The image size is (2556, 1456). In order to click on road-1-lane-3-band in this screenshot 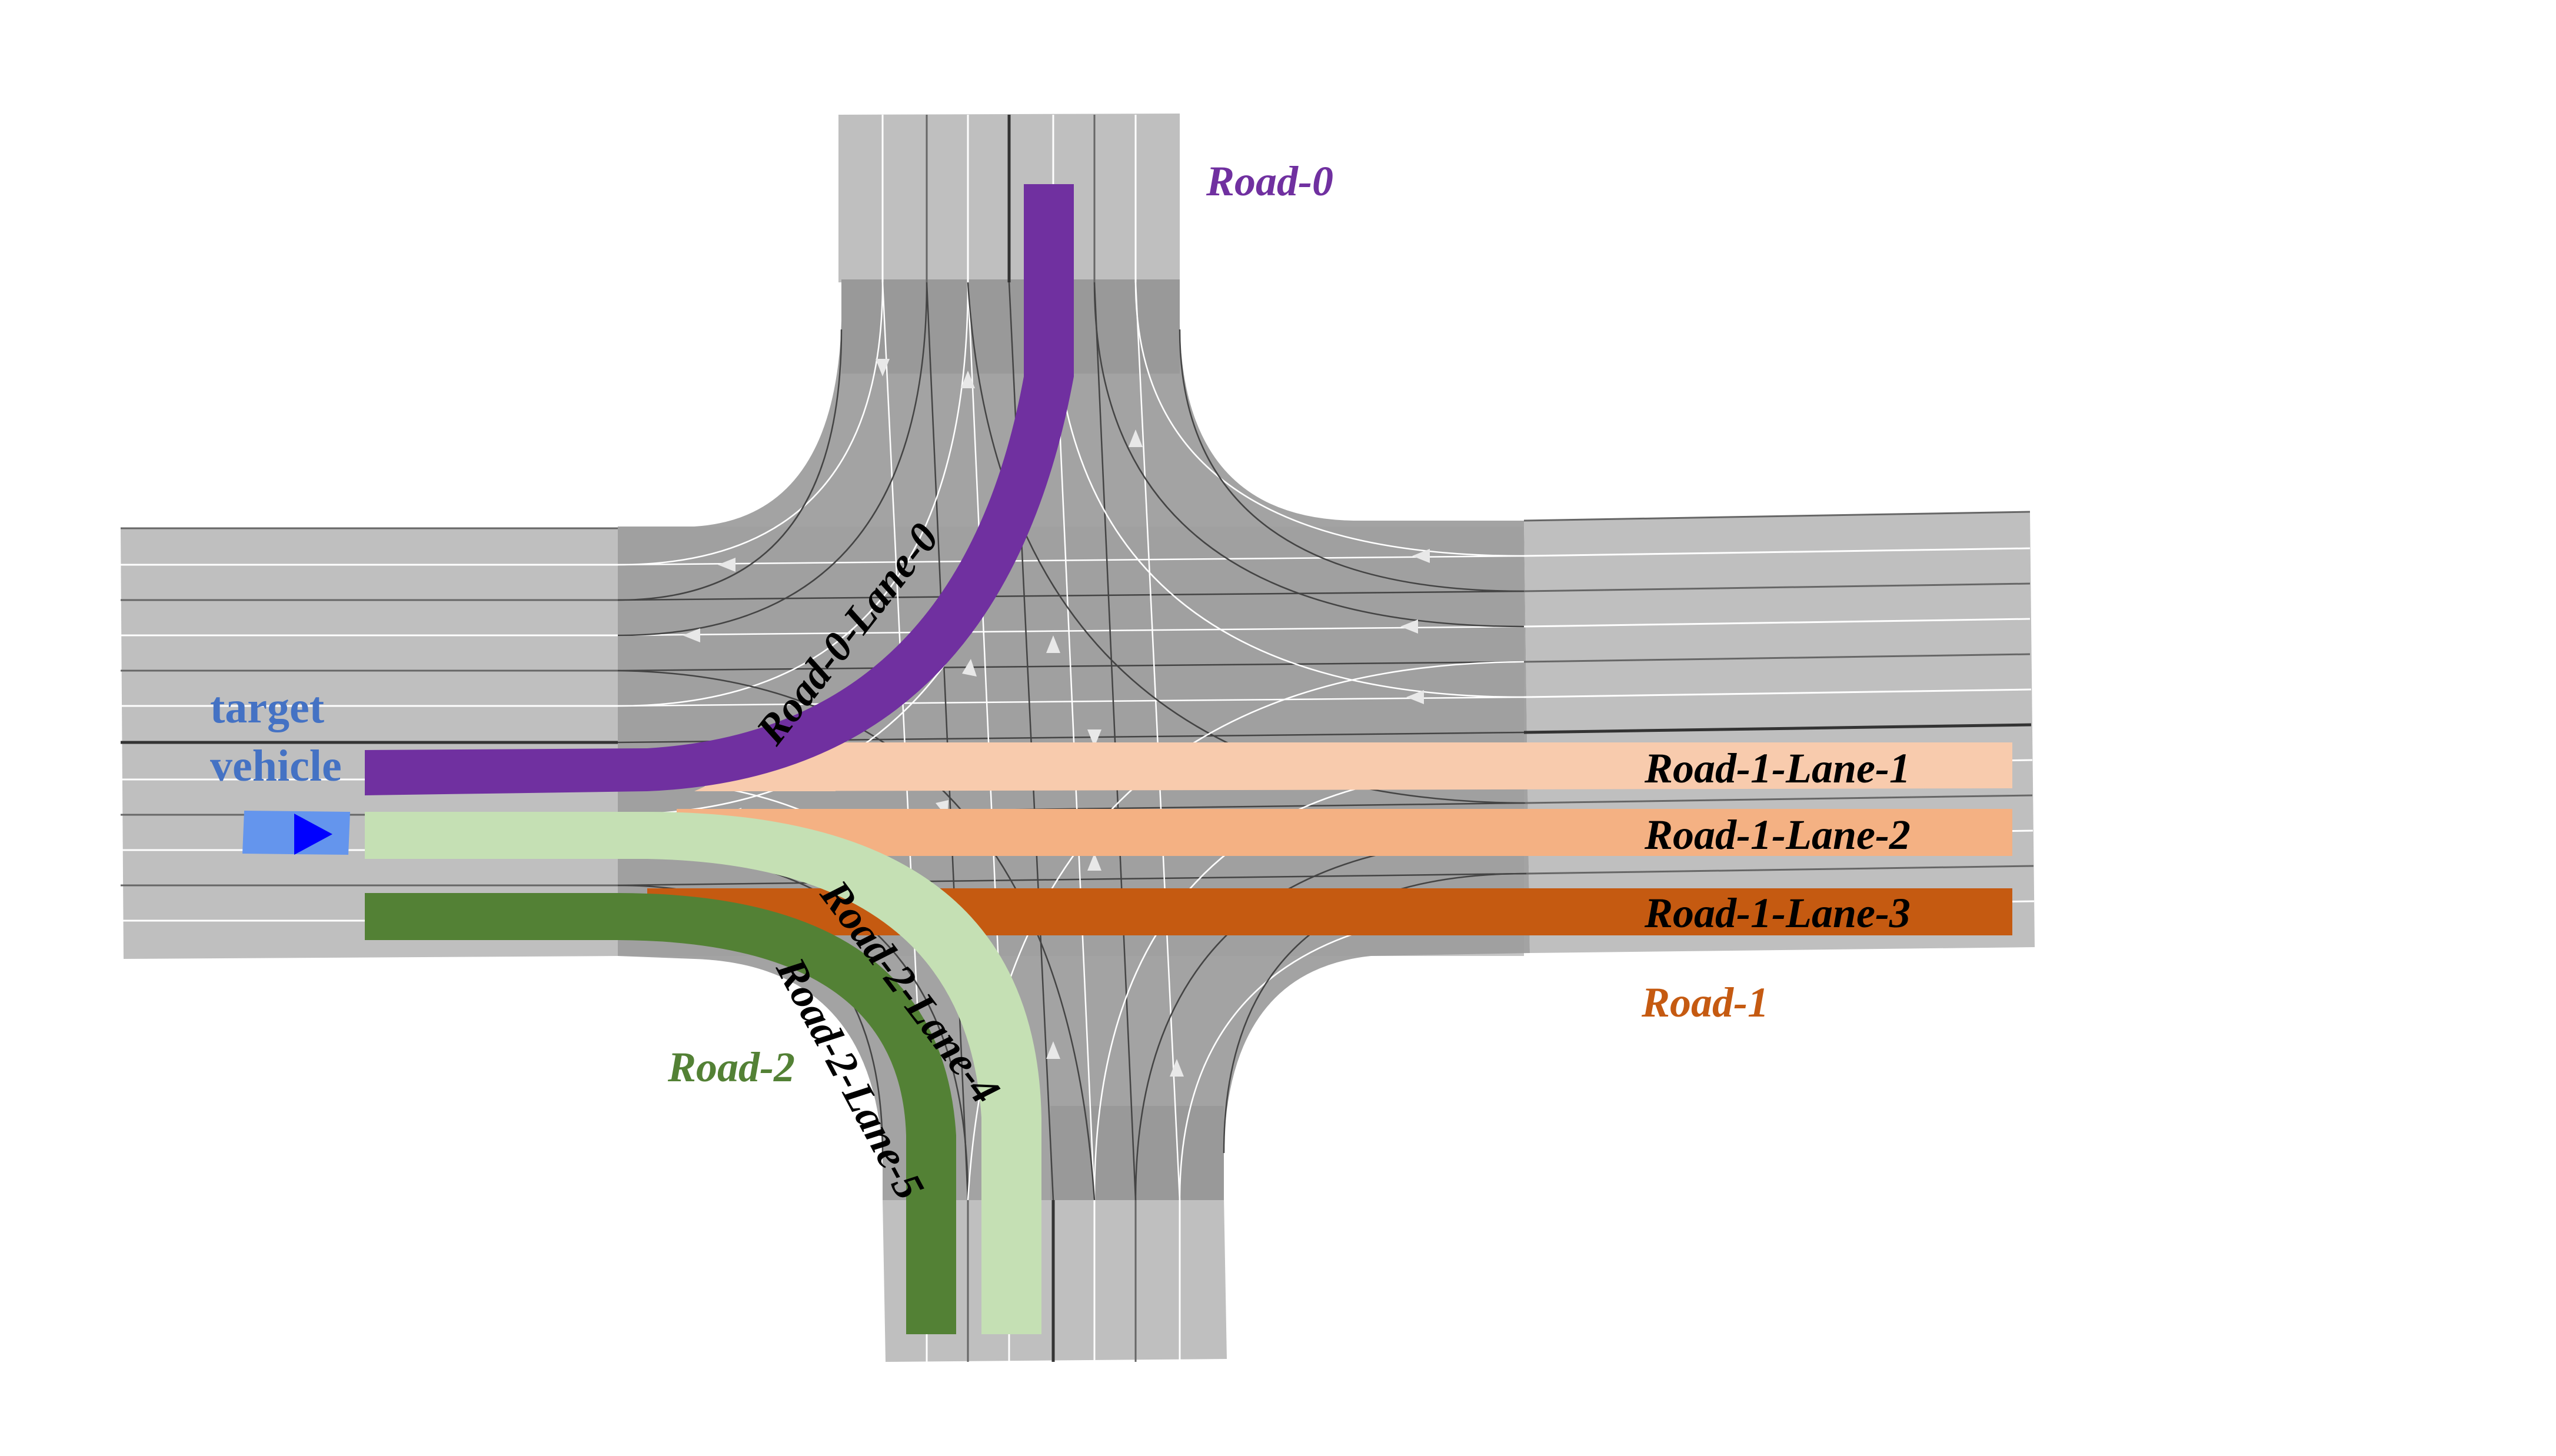, I will do `click(1330, 911)`.